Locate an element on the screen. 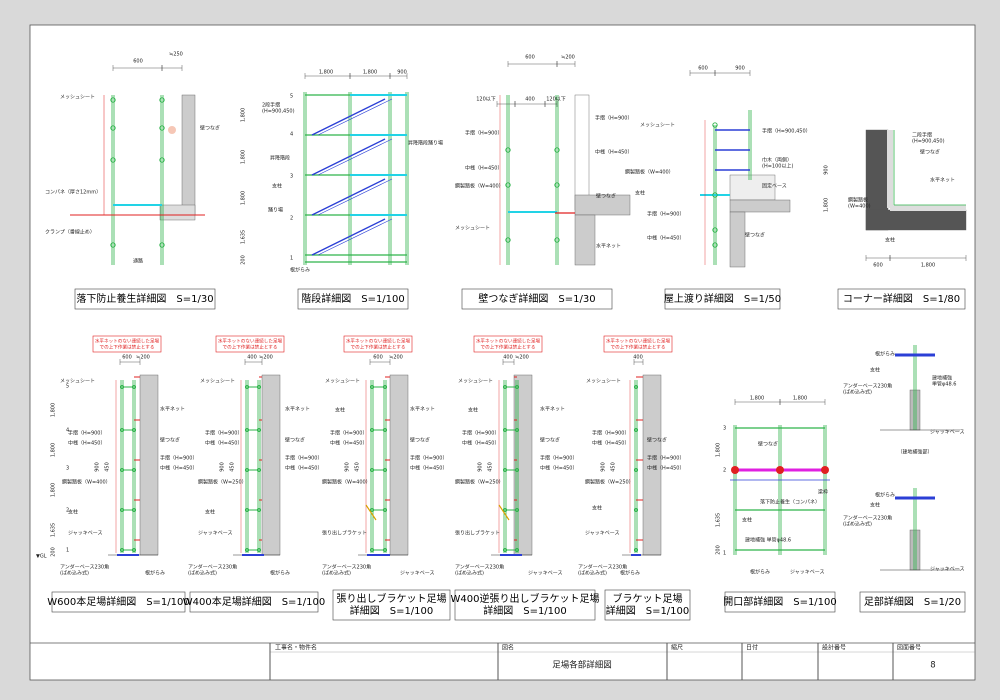 The height and width of the screenshot is (700, 1000). warning-note: での上下作業は禁止とする is located at coordinates (638, 347).